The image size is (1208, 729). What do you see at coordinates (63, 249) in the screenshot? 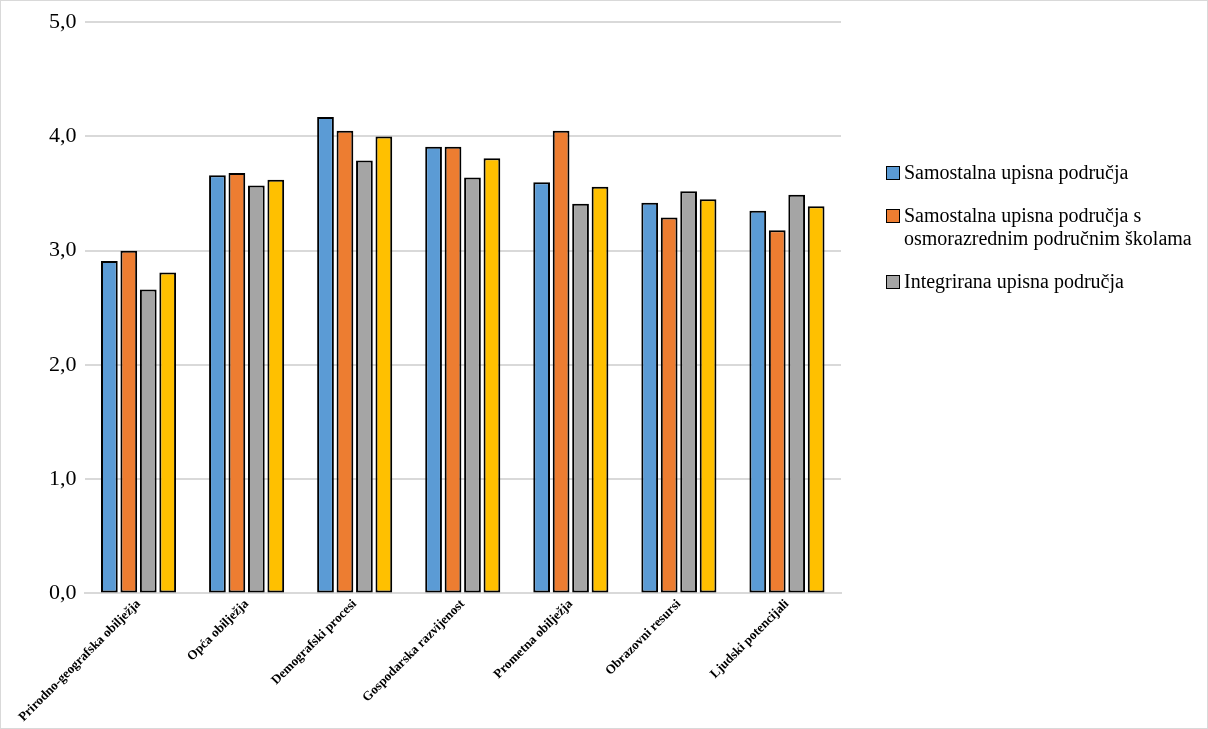
I see `y-tick-label: 3,0` at bounding box center [63, 249].